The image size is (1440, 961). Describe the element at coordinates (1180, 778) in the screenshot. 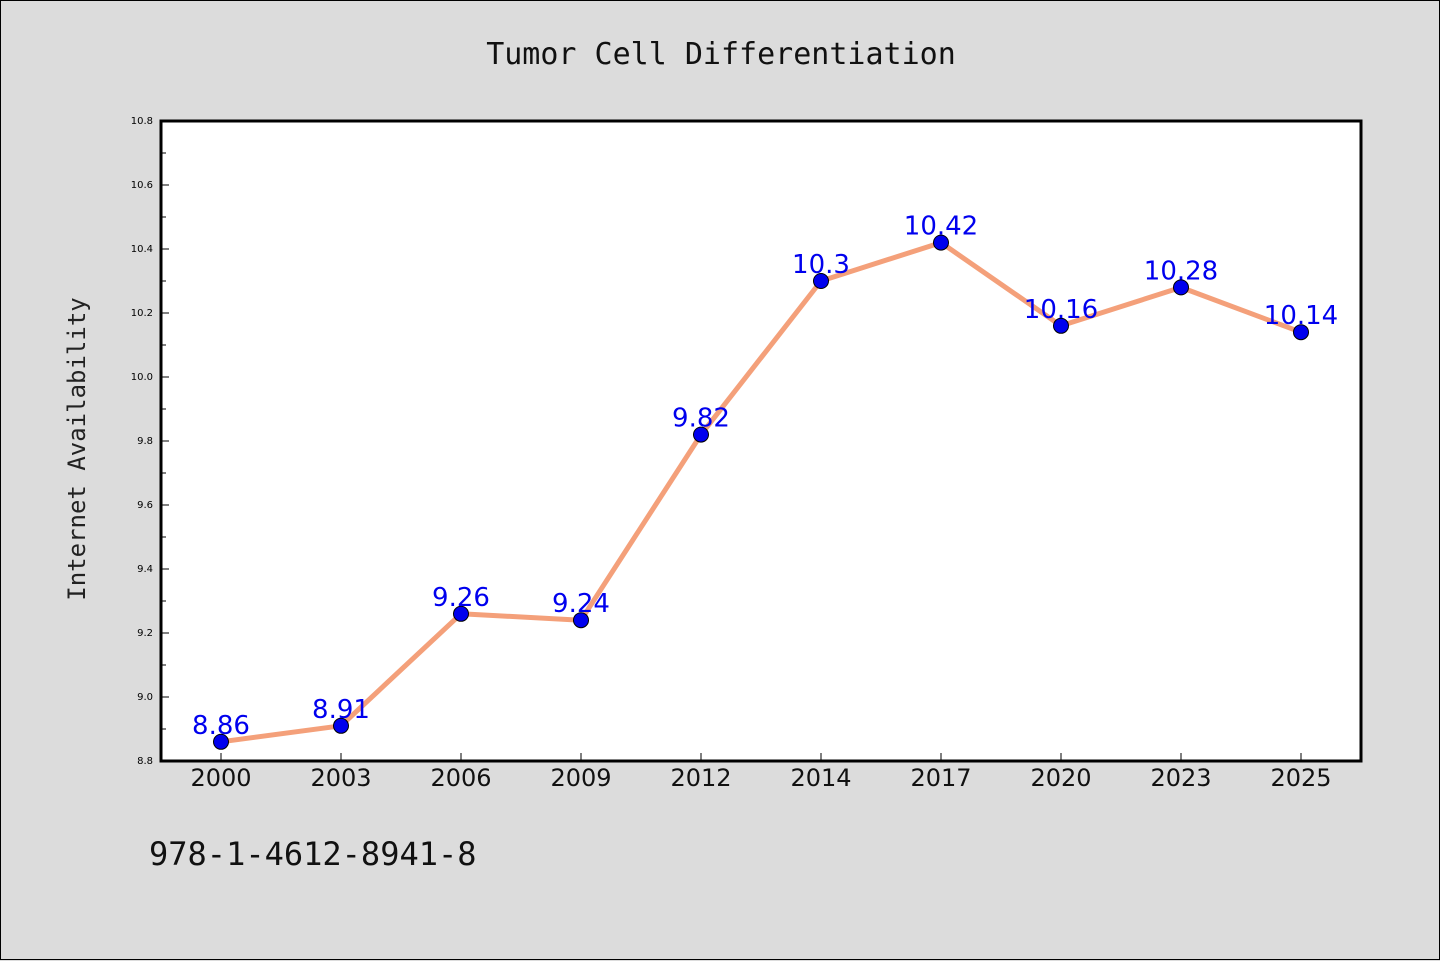

I see `x-tick-label: 2023` at that location.